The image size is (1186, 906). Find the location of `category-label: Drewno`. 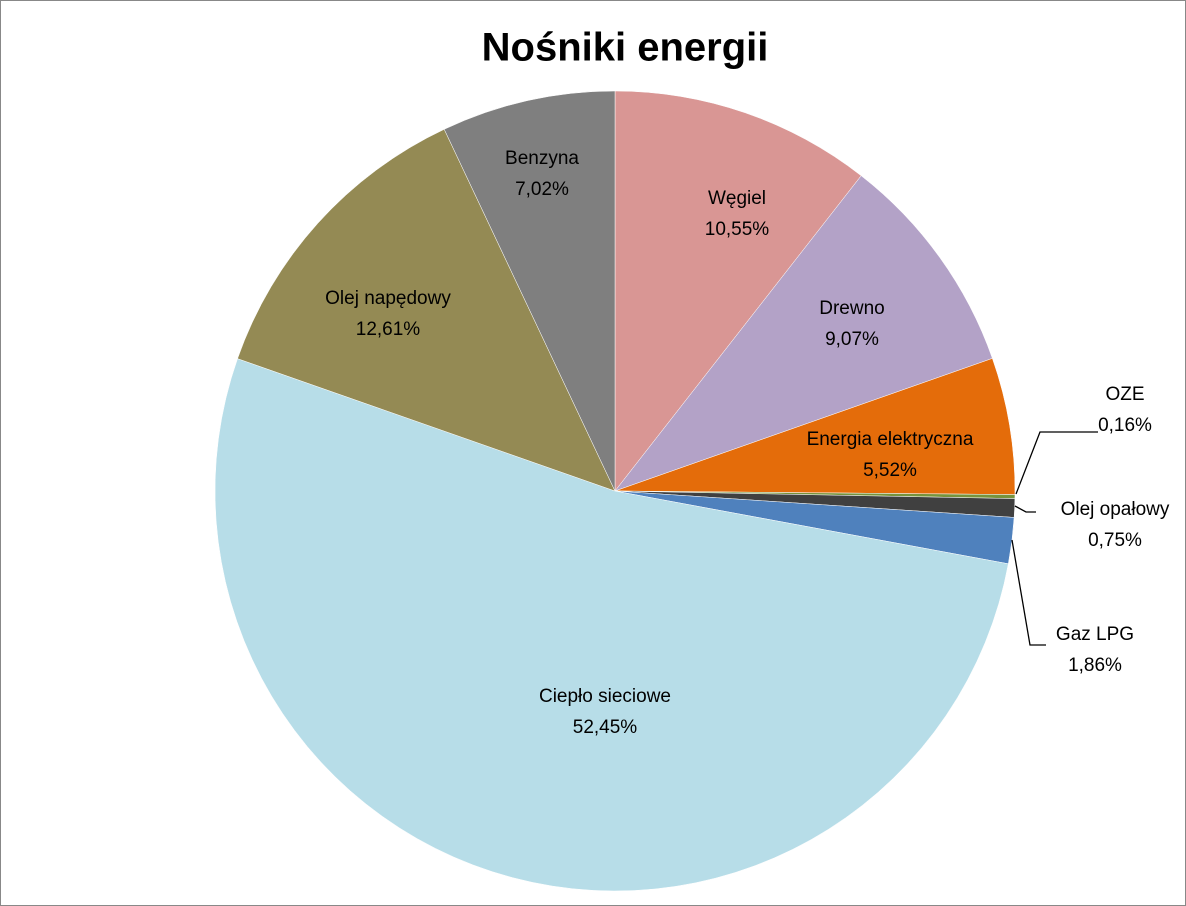

category-label: Drewno is located at coordinates (851, 308).